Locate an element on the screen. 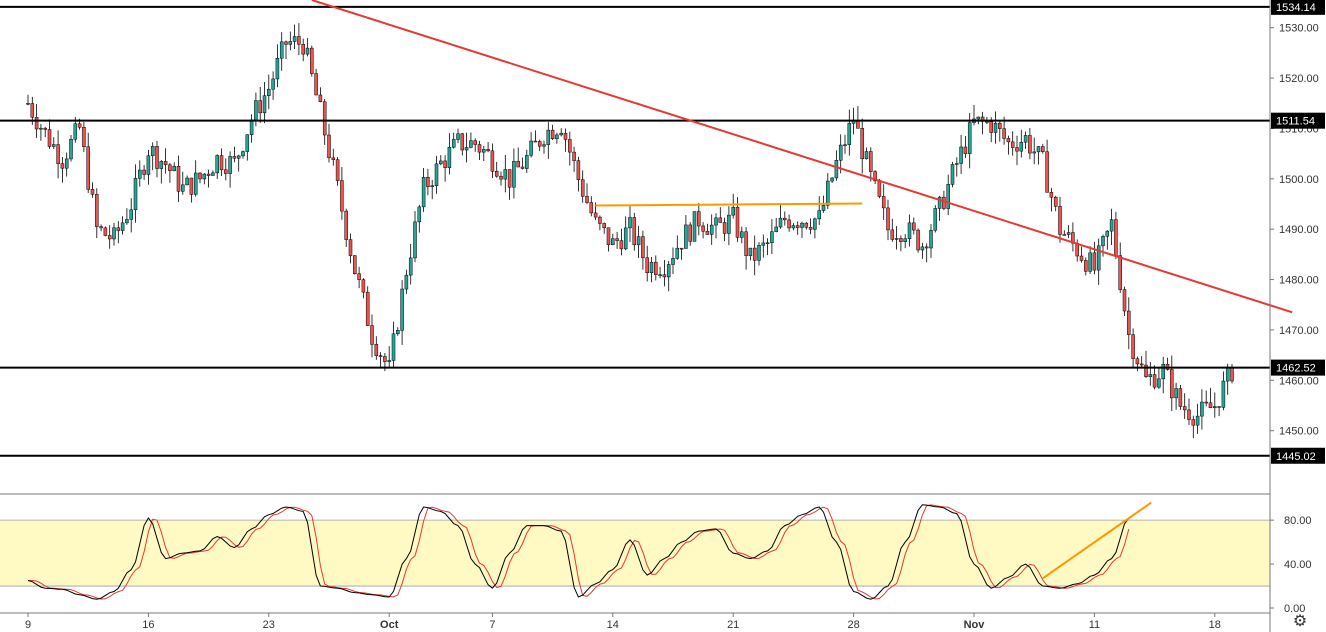 The height and width of the screenshot is (632, 1326). time-tick-label: 11 is located at coordinates (1094, 625).